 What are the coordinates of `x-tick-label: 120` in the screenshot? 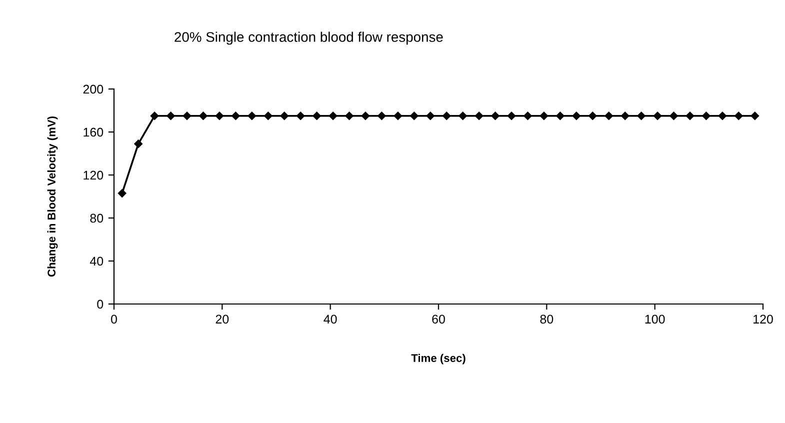 It's located at (763, 319).